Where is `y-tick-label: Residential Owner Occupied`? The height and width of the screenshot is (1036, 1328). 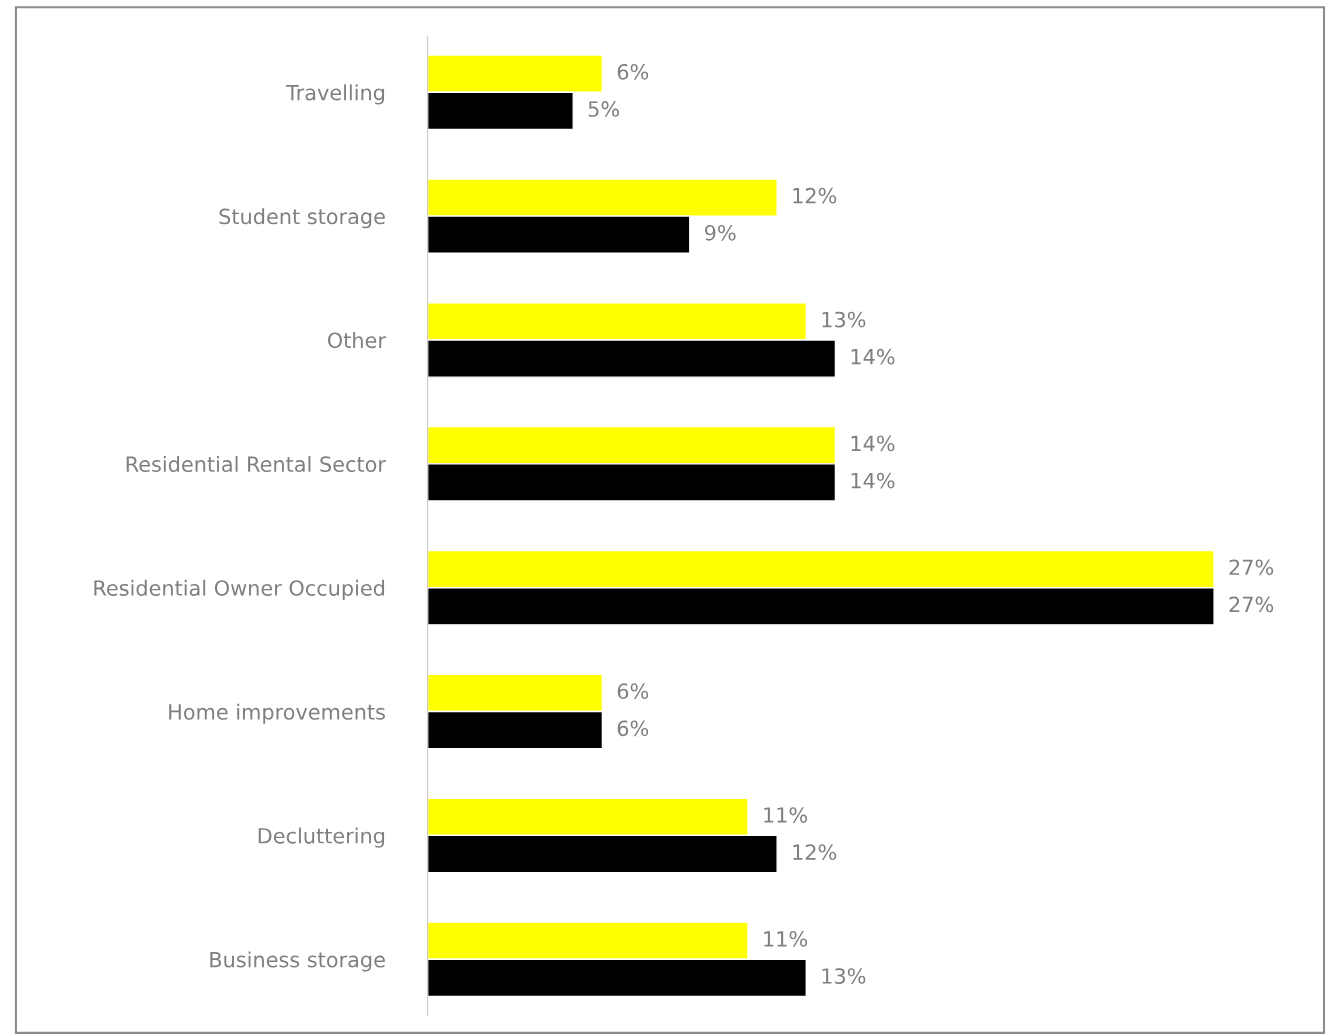 y-tick-label: Residential Owner Occupied is located at coordinates (239, 589).